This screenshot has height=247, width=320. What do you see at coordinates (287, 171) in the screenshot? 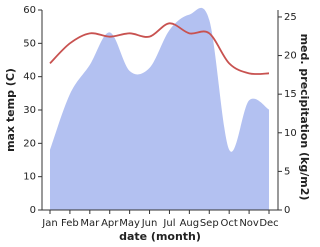
I see `y2-tick-label: 5` at bounding box center [287, 171].